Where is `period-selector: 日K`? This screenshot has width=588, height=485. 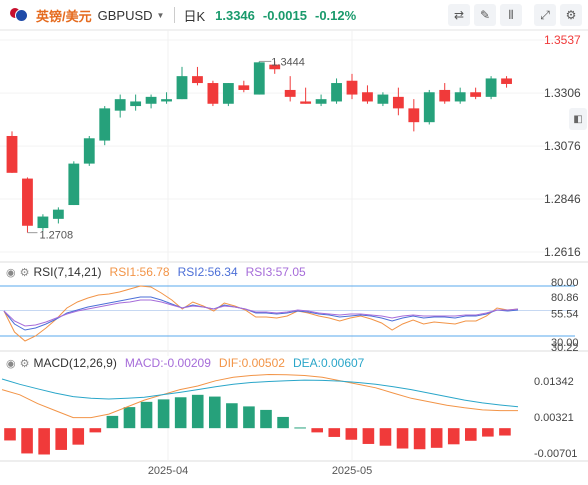 period-selector: 日K is located at coordinates (194, 16).